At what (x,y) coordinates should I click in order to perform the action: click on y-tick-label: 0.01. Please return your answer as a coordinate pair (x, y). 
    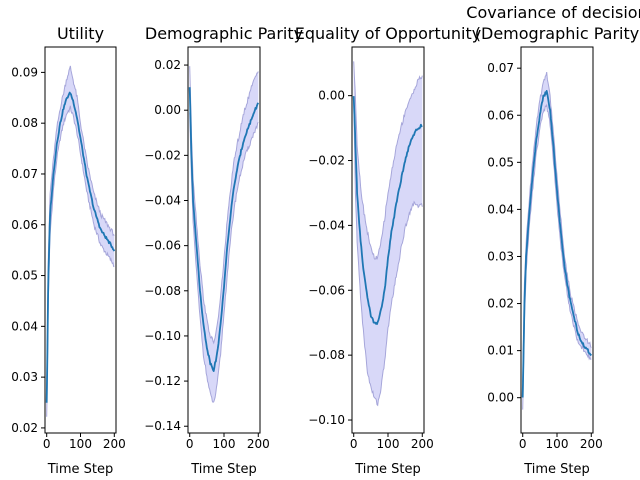
    Looking at the image, I should click on (500, 351).